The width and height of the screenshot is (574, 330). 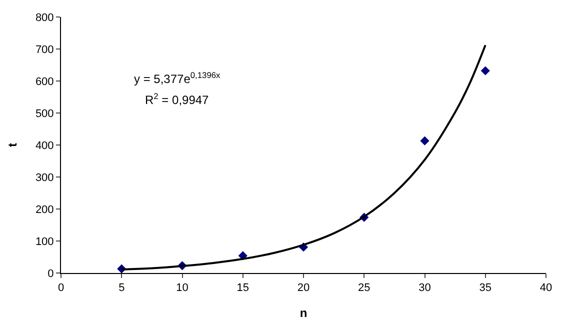 What do you see at coordinates (182, 288) in the screenshot?
I see `x-tick-label: 10` at bounding box center [182, 288].